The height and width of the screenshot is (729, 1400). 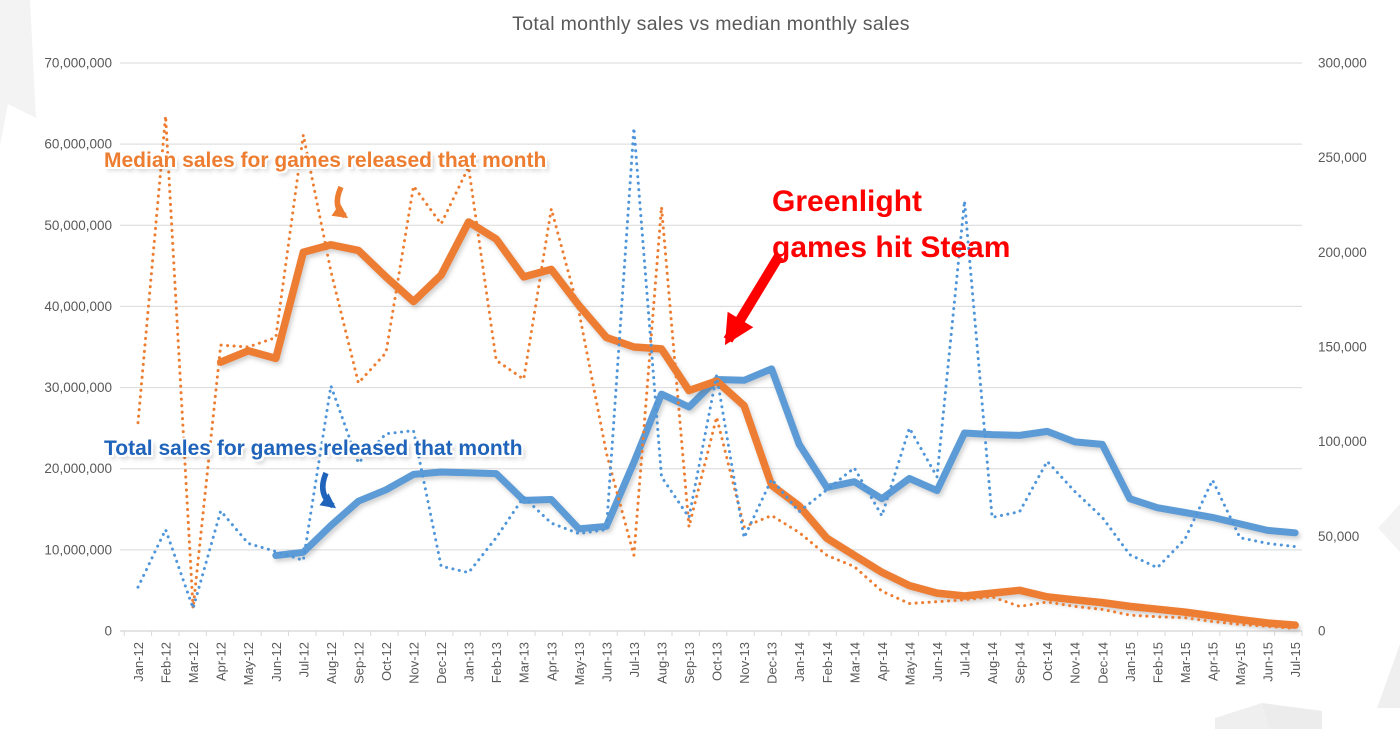 I want to click on left-axis-tick-label: 70,000,000, so click(x=78, y=63).